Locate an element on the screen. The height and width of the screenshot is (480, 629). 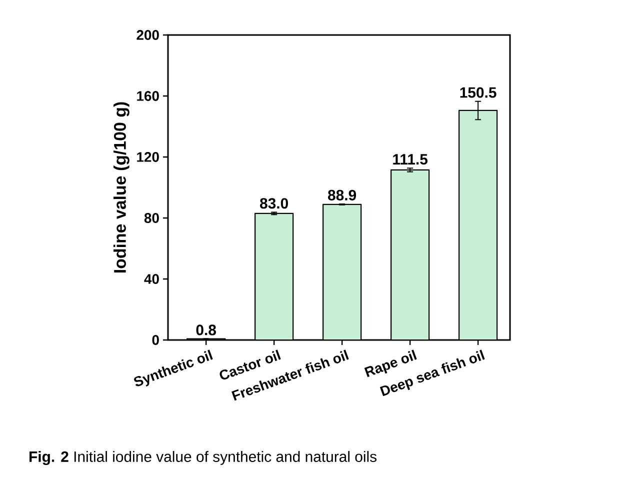
y-tick-label: 120 is located at coordinates (148, 157).